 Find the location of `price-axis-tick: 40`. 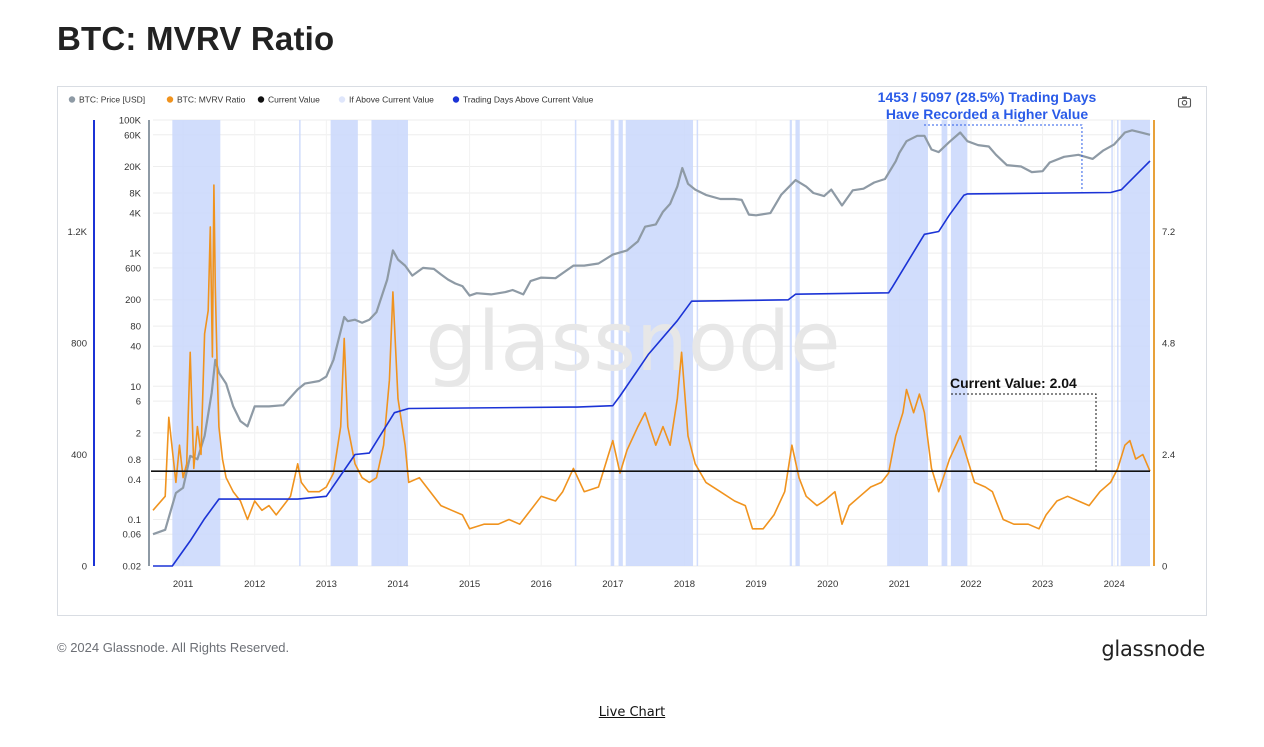

price-axis-tick: 40 is located at coordinates (135, 347).